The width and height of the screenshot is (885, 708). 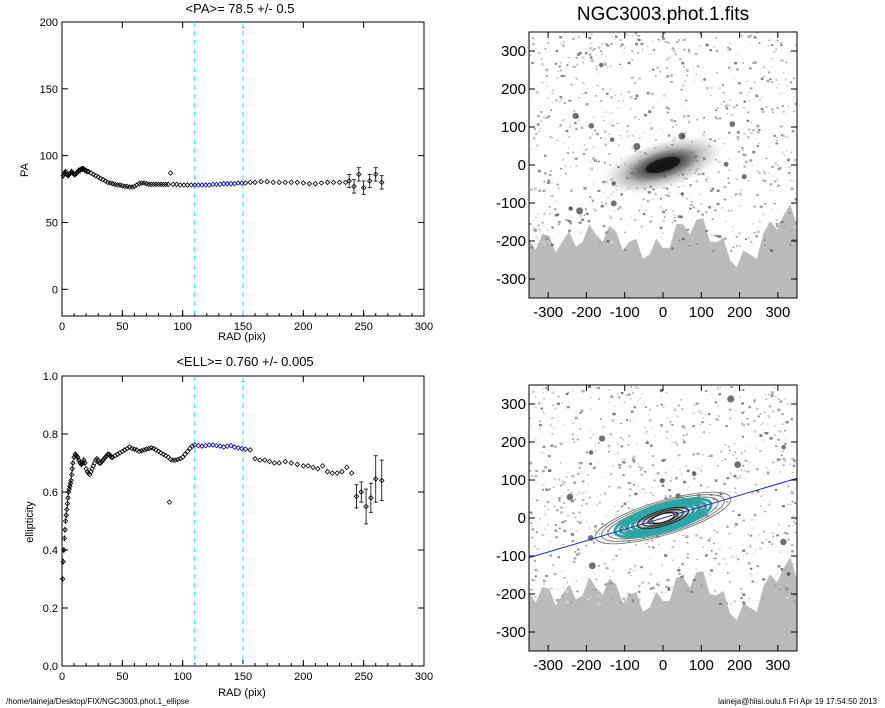 I want to click on pa-y-tick-label: 0, so click(x=55, y=290).